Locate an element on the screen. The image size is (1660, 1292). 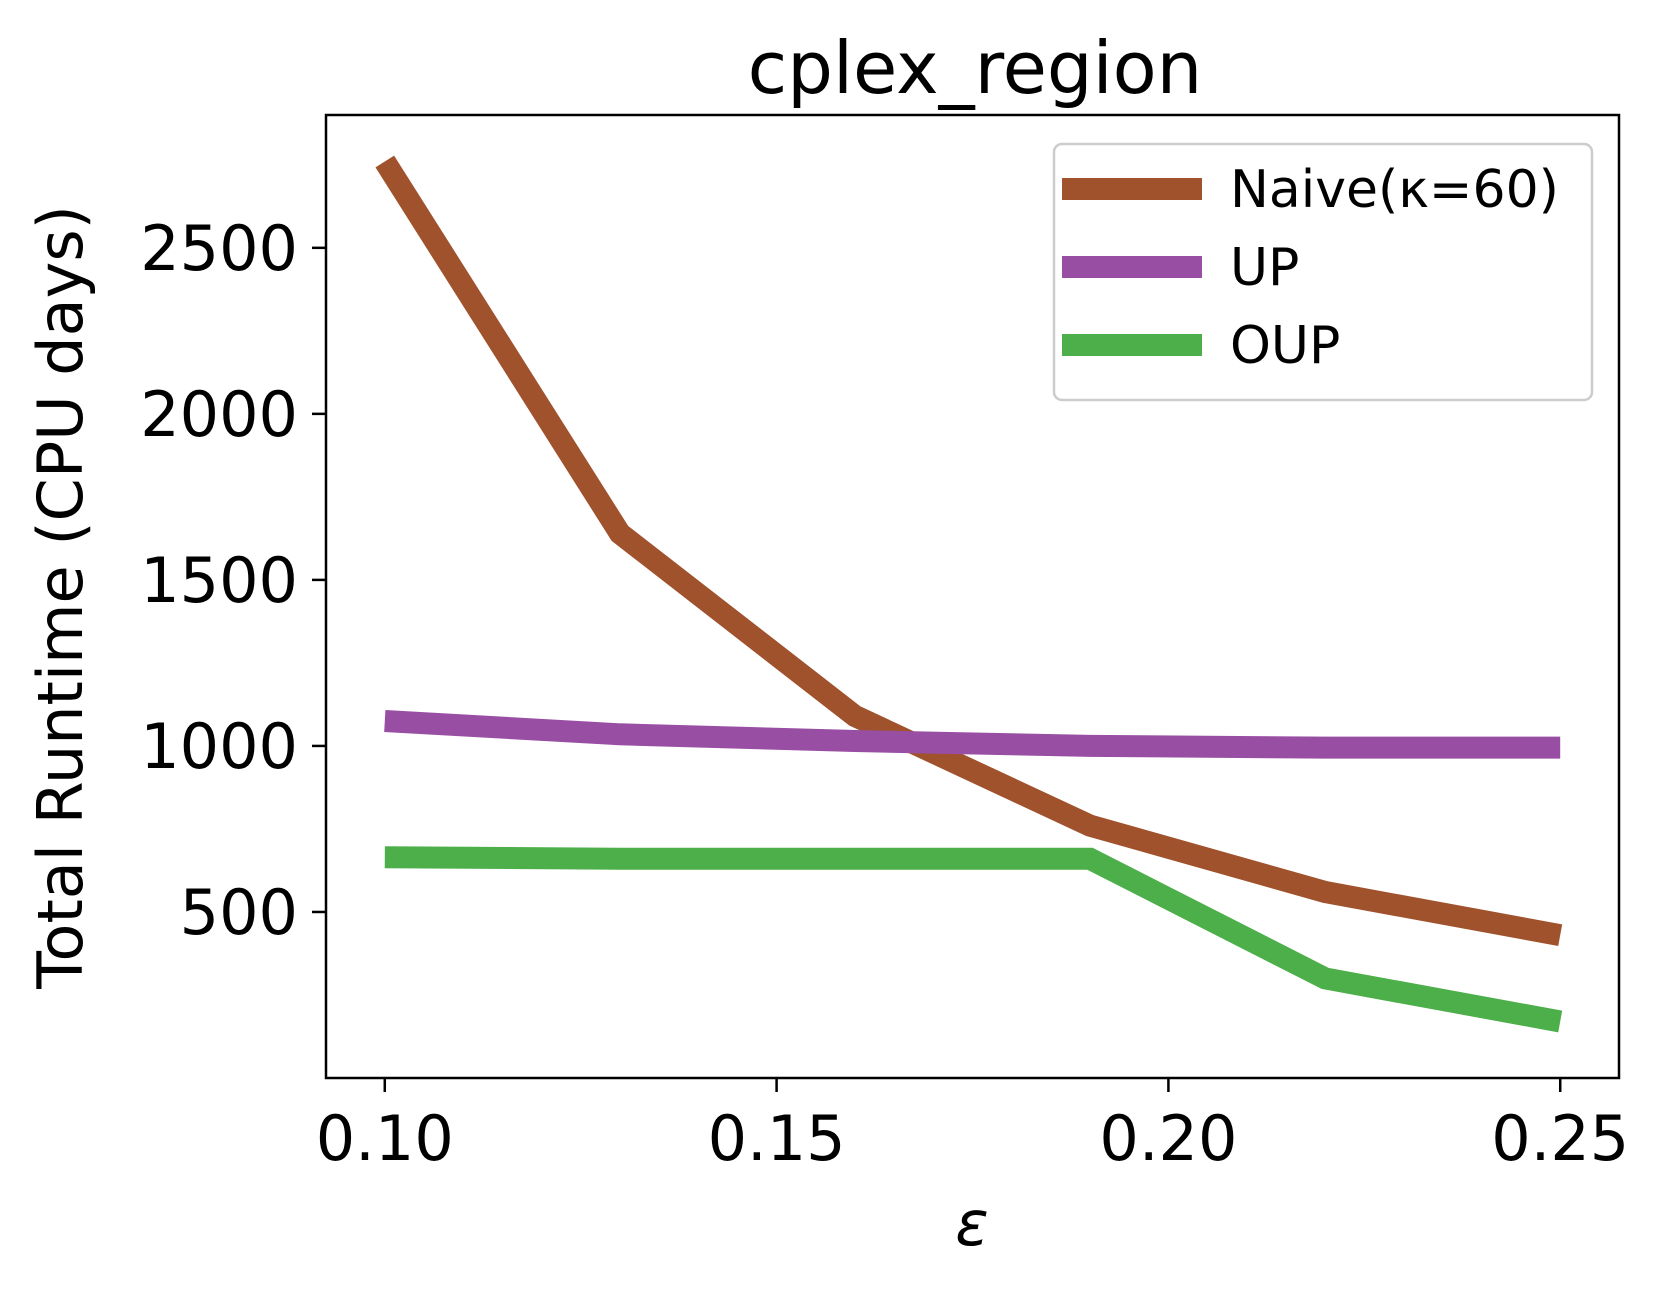
legend-label: UP is located at coordinates (1264, 268).